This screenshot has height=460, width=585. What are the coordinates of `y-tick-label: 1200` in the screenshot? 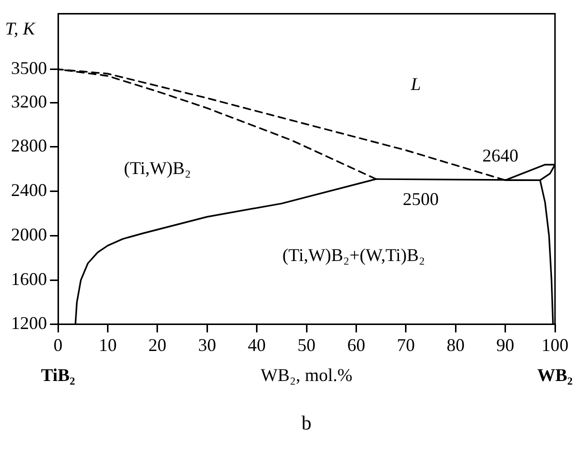 It's located at (29, 323).